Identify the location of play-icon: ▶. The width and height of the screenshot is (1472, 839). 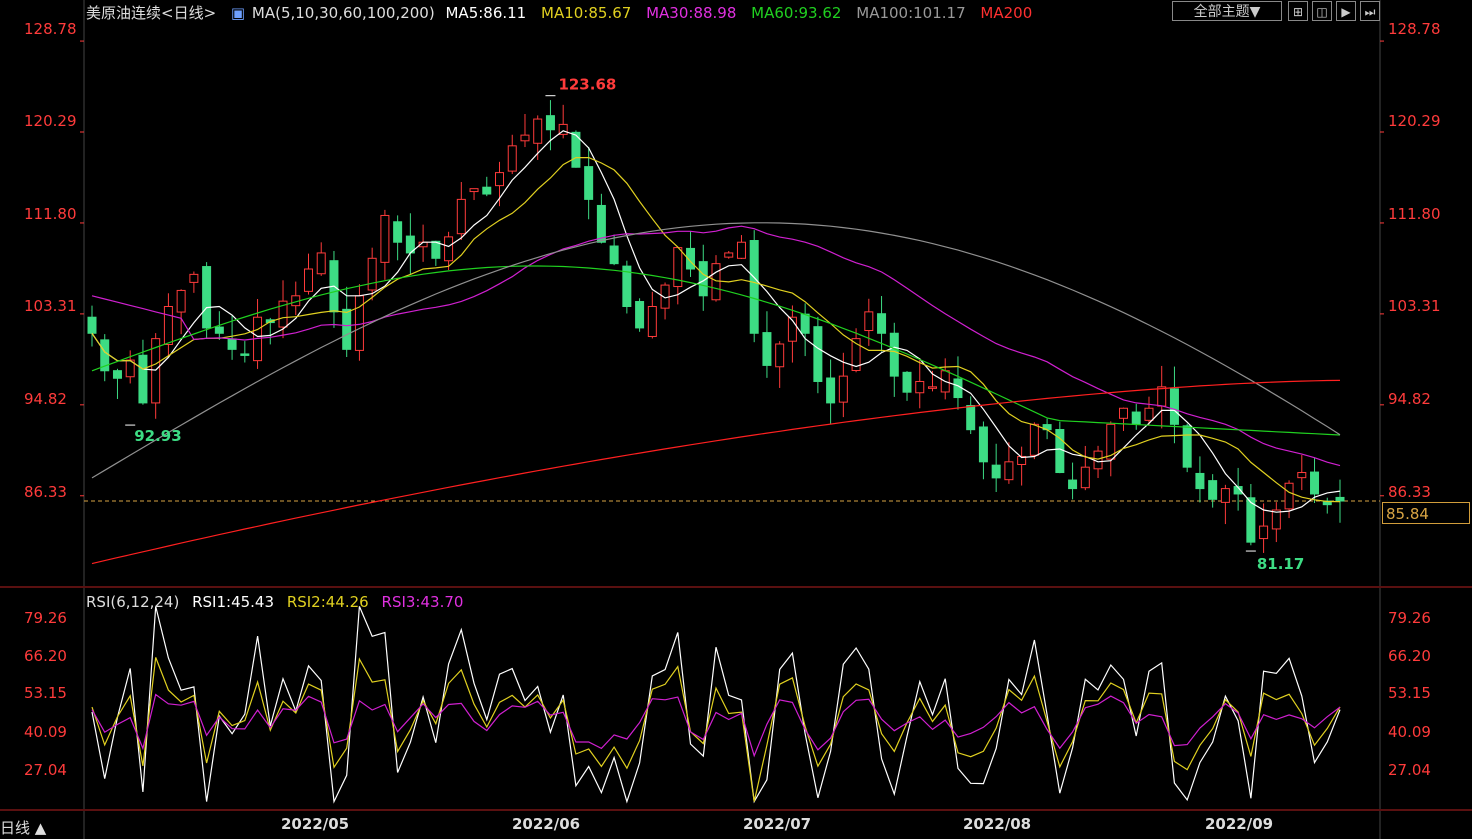
(1346, 11).